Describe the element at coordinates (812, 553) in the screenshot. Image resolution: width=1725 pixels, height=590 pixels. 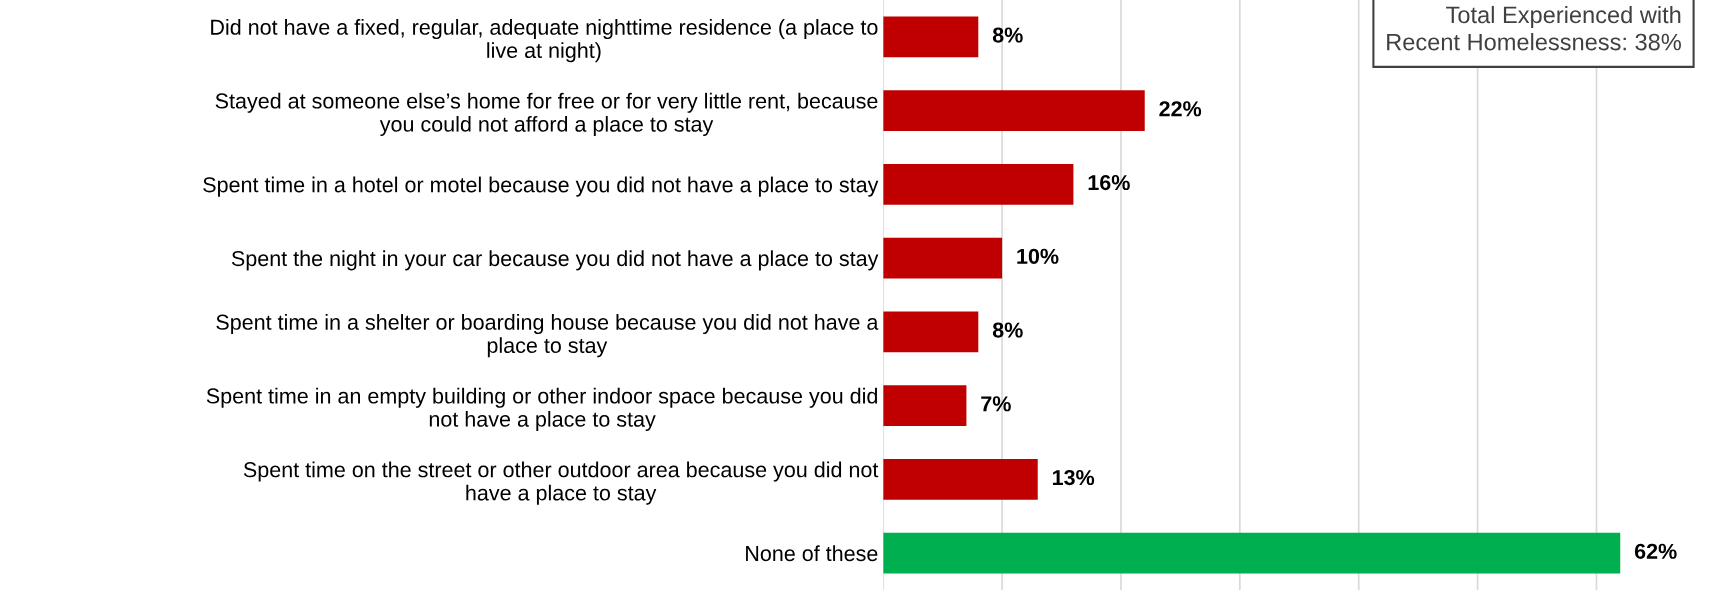
I see `y-tick-label: None of these` at that location.